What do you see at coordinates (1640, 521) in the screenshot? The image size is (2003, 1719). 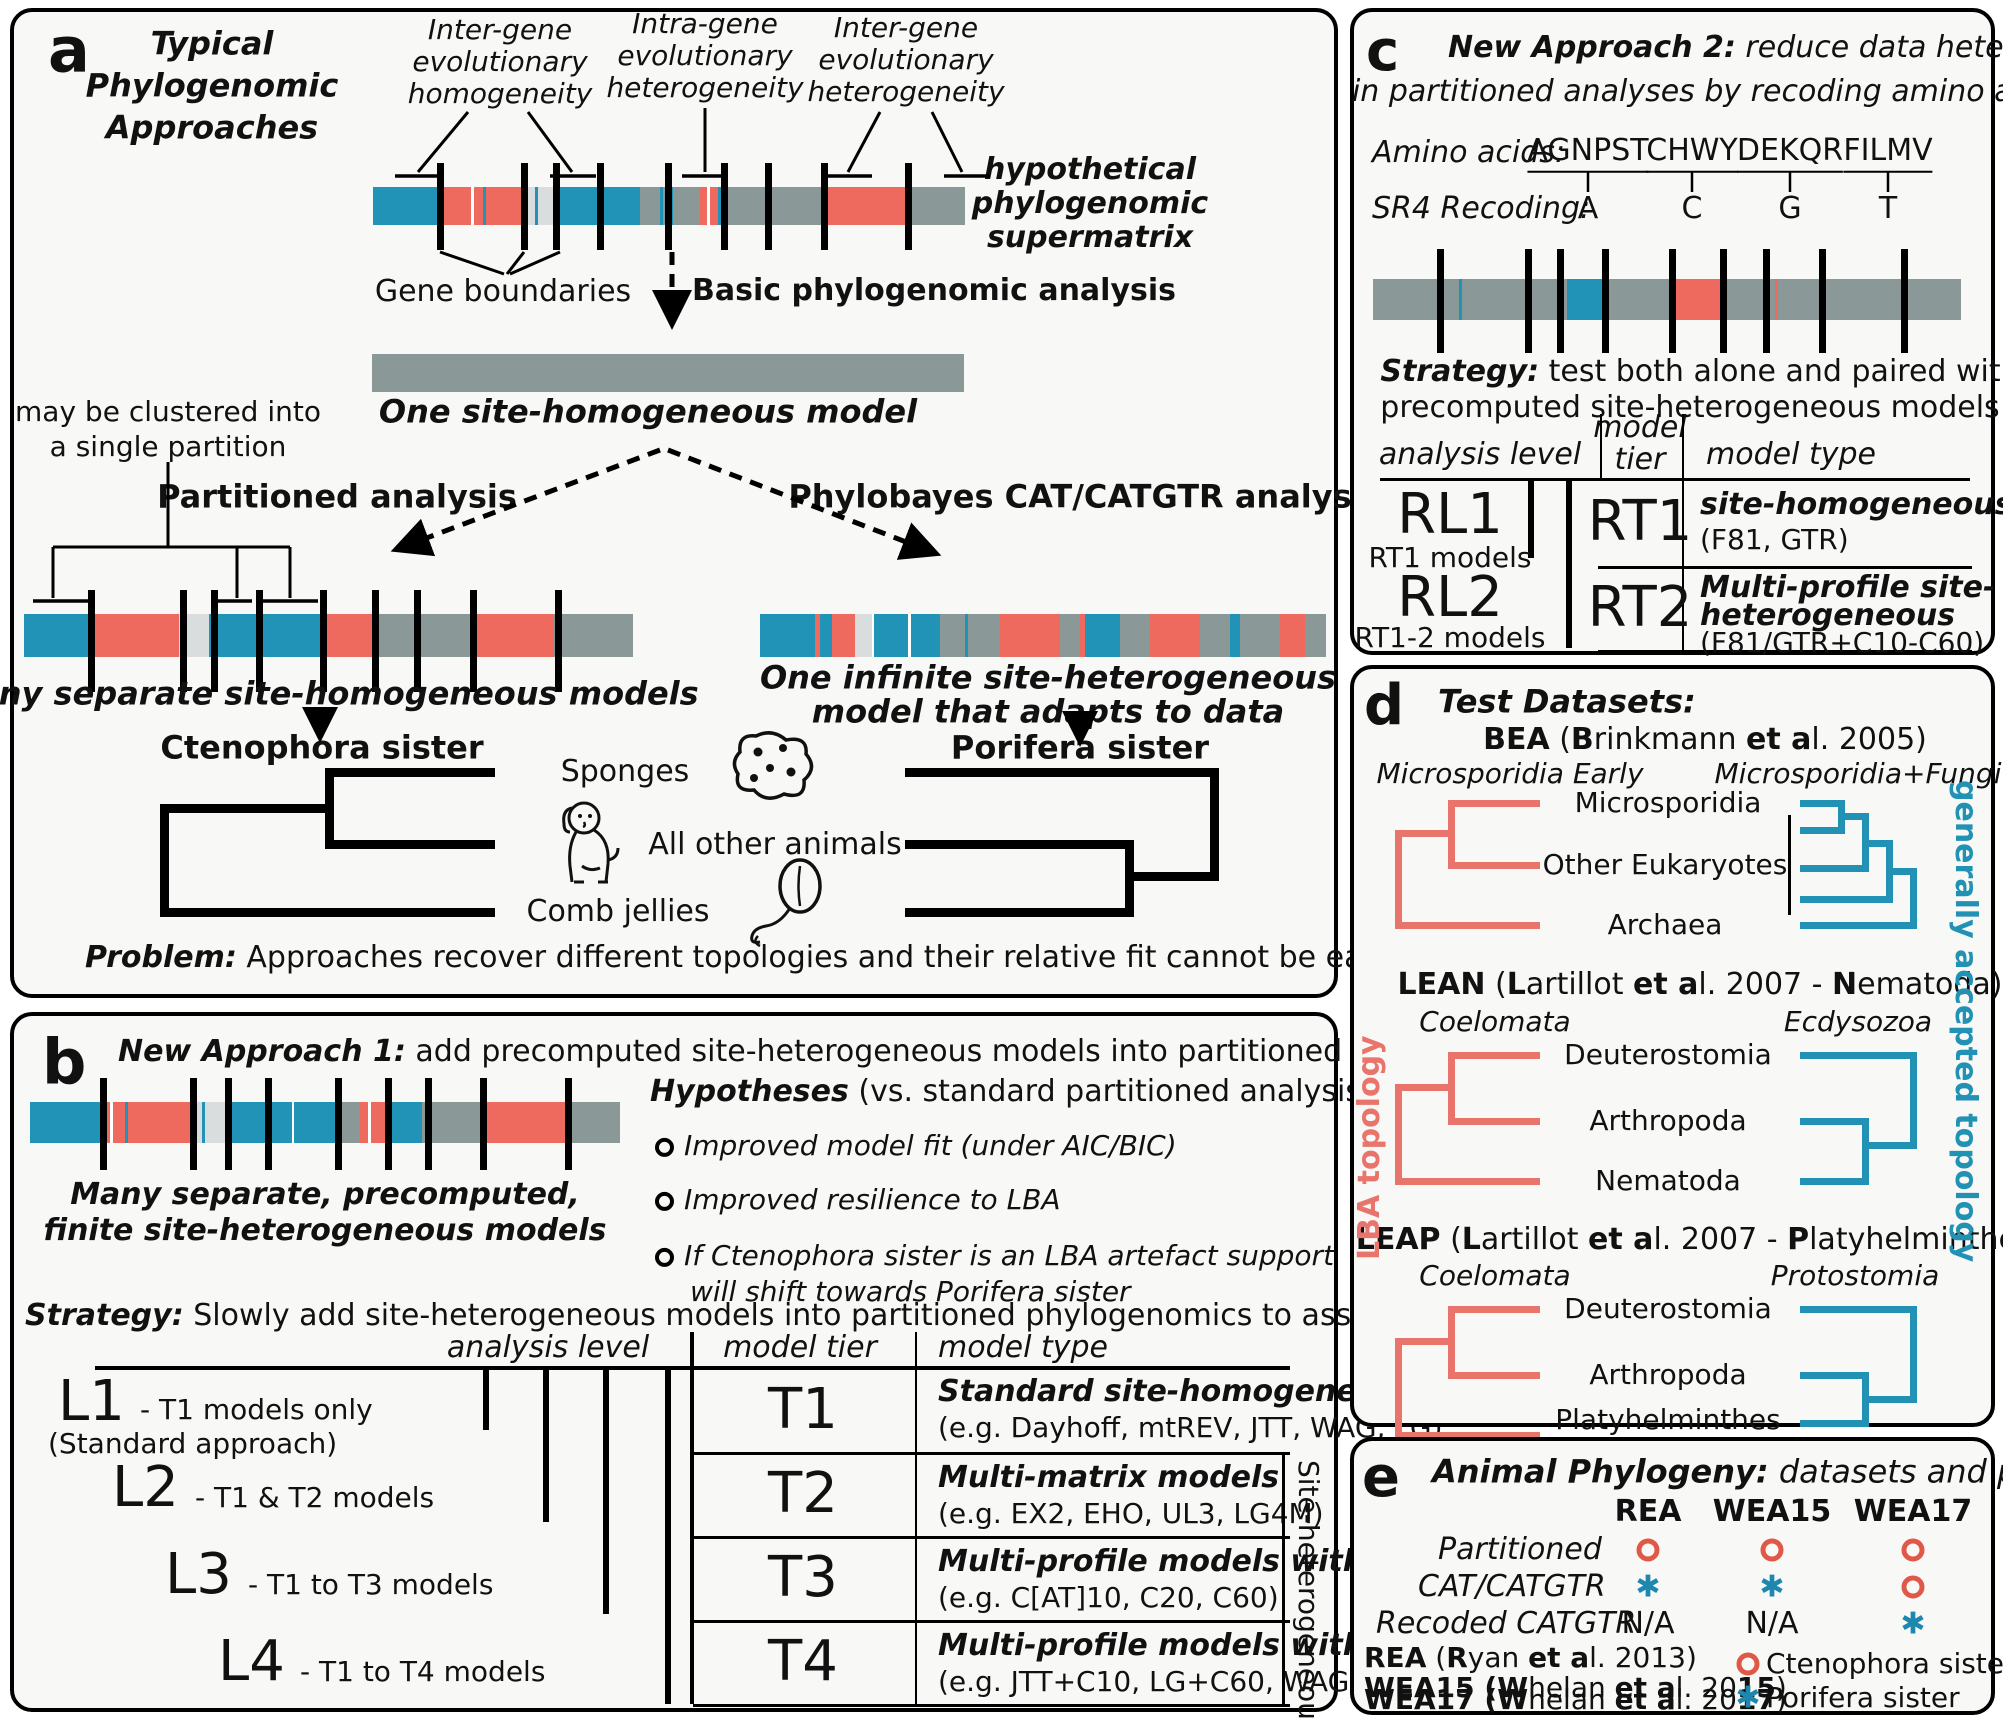 I see `tier-rt1: RT1` at bounding box center [1640, 521].